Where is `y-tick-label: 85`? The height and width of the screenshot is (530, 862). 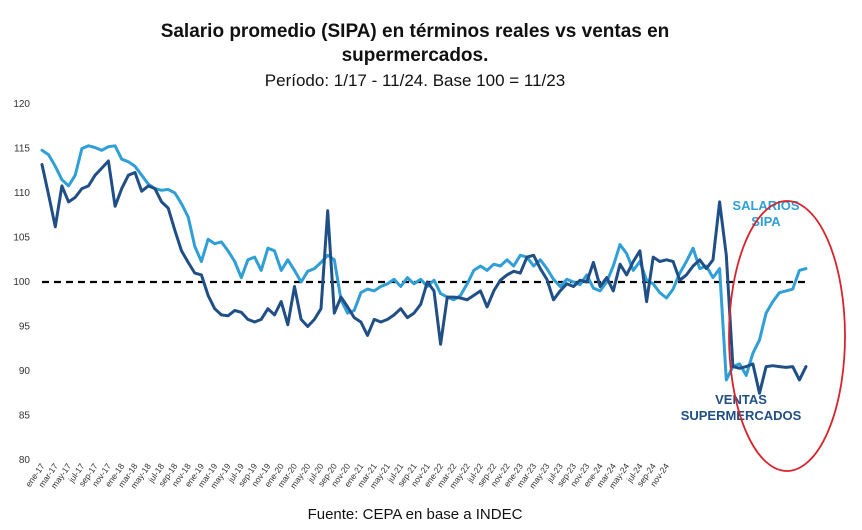
y-tick-label: 85 is located at coordinates (25, 416).